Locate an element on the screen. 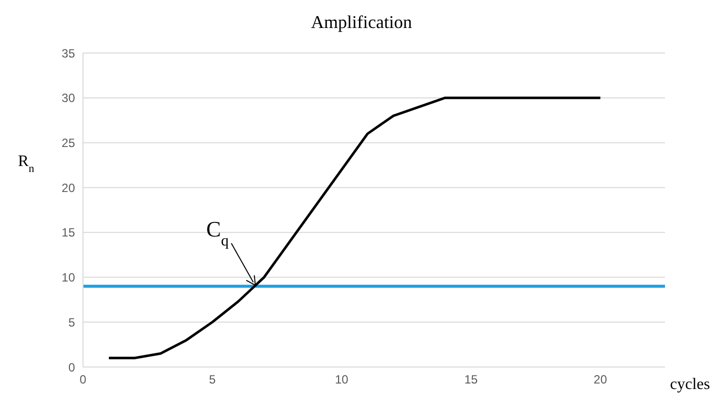  y-tick-label: 10 is located at coordinates (69, 277).